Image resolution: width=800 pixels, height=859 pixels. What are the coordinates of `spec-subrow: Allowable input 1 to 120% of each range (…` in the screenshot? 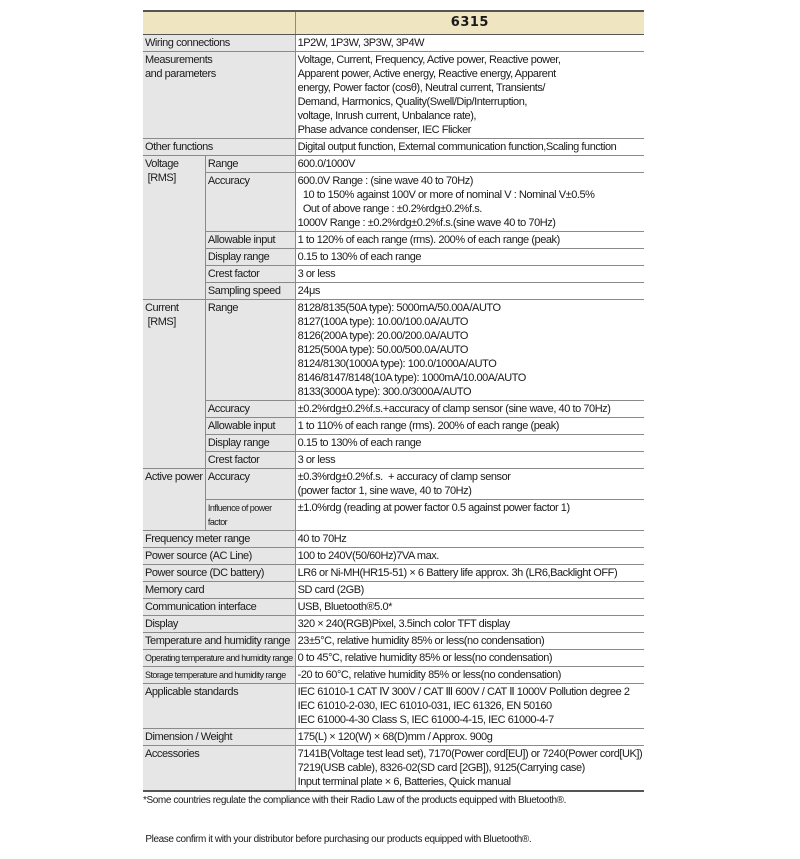 It's located at (394, 240).